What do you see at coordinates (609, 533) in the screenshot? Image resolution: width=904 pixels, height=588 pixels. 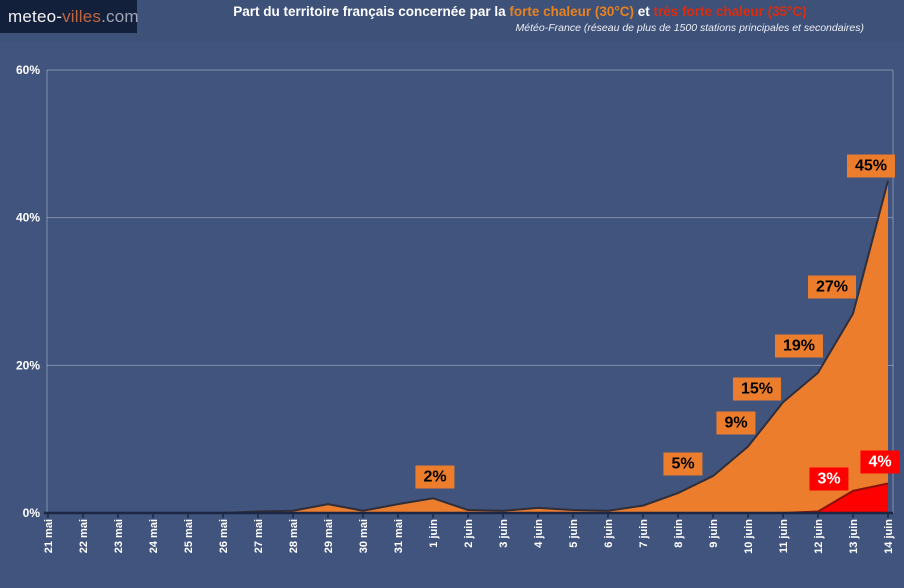 I see `x-axis-label-6-juin: 6 juin` at bounding box center [609, 533].